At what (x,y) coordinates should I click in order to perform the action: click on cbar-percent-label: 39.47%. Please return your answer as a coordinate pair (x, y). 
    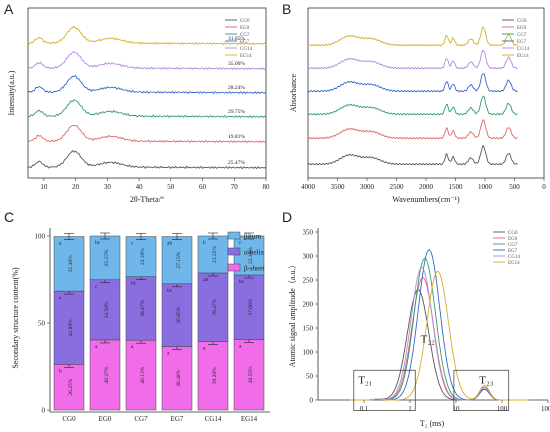
    Looking at the image, I should click on (215, 306).